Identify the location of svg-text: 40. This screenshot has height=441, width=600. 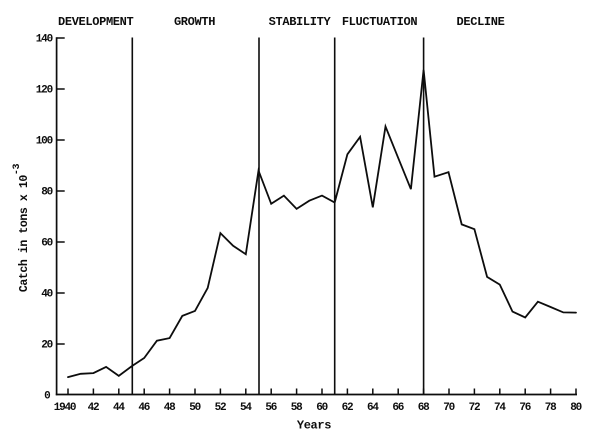
(46, 295).